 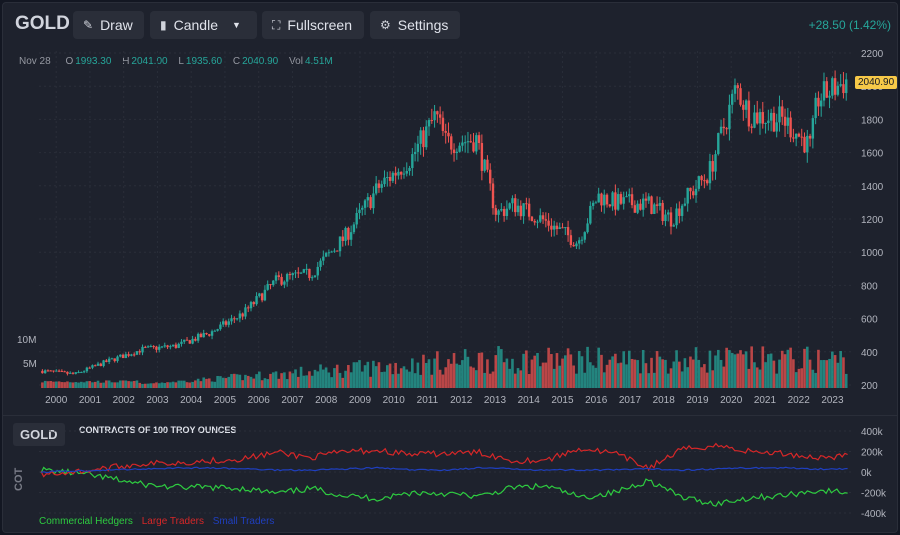 I want to click on ohlc-l-label: L, so click(x=181, y=61).